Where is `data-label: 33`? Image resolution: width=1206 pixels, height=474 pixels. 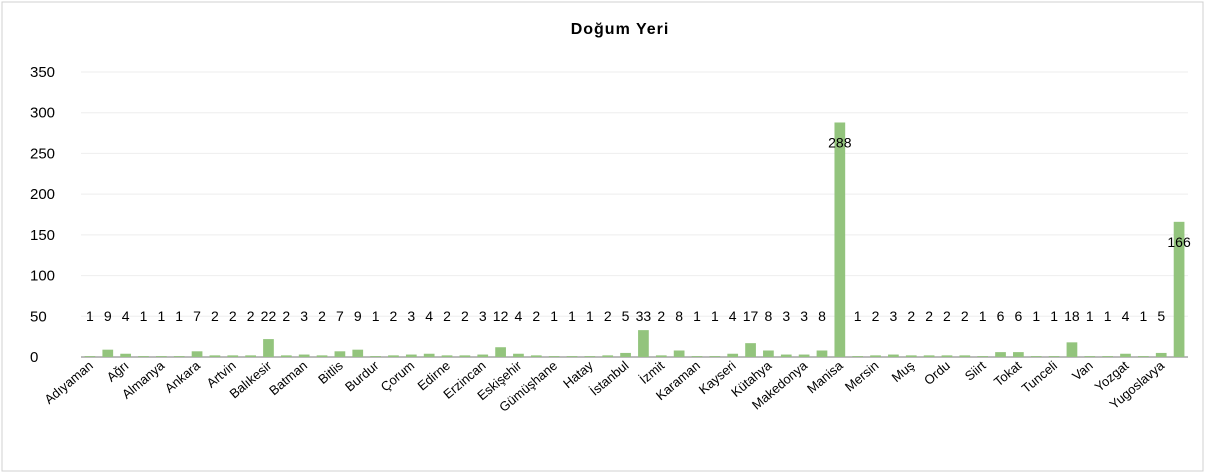 data-label: 33 is located at coordinates (644, 316).